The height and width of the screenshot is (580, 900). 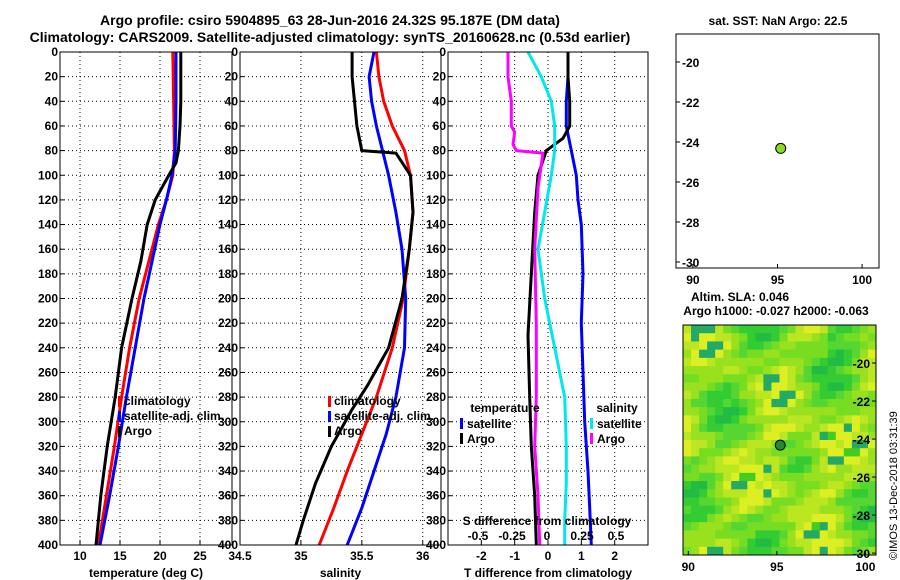 What do you see at coordinates (489, 424) in the screenshot?
I see `diff-legend-temp-label: satellite` at bounding box center [489, 424].